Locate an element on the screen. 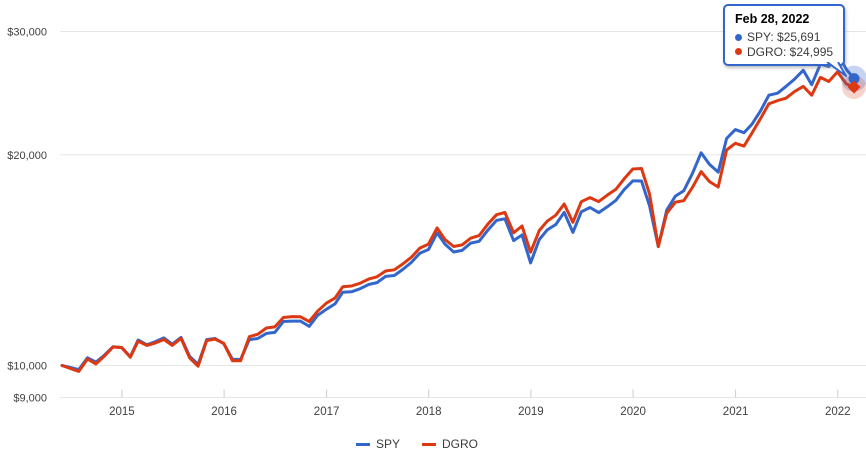 Image resolution: width=866 pixels, height=455 pixels. x-axis-label: 2021 is located at coordinates (736, 412).